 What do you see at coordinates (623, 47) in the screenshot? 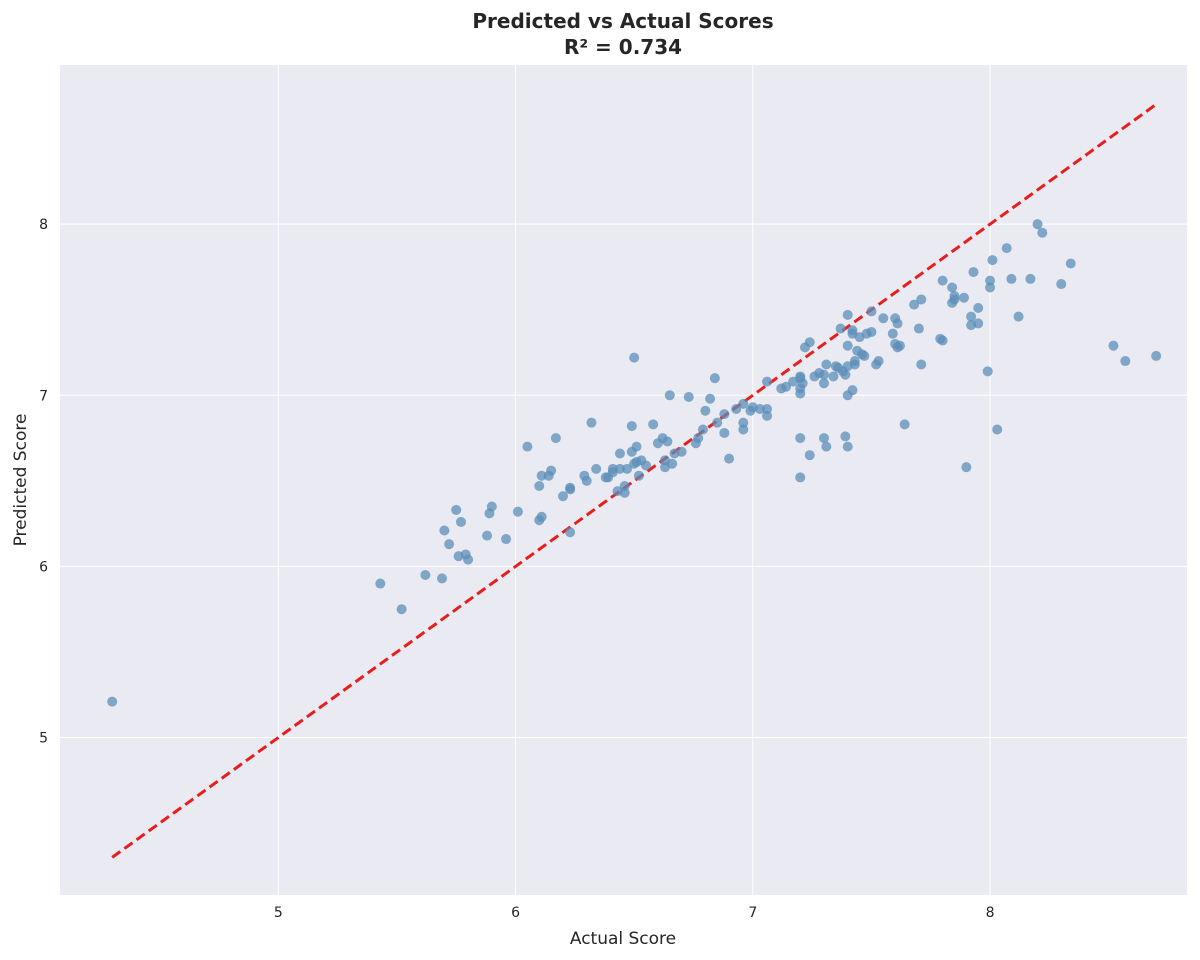
I see `chart-subtitle: R² = 0.734` at bounding box center [623, 47].